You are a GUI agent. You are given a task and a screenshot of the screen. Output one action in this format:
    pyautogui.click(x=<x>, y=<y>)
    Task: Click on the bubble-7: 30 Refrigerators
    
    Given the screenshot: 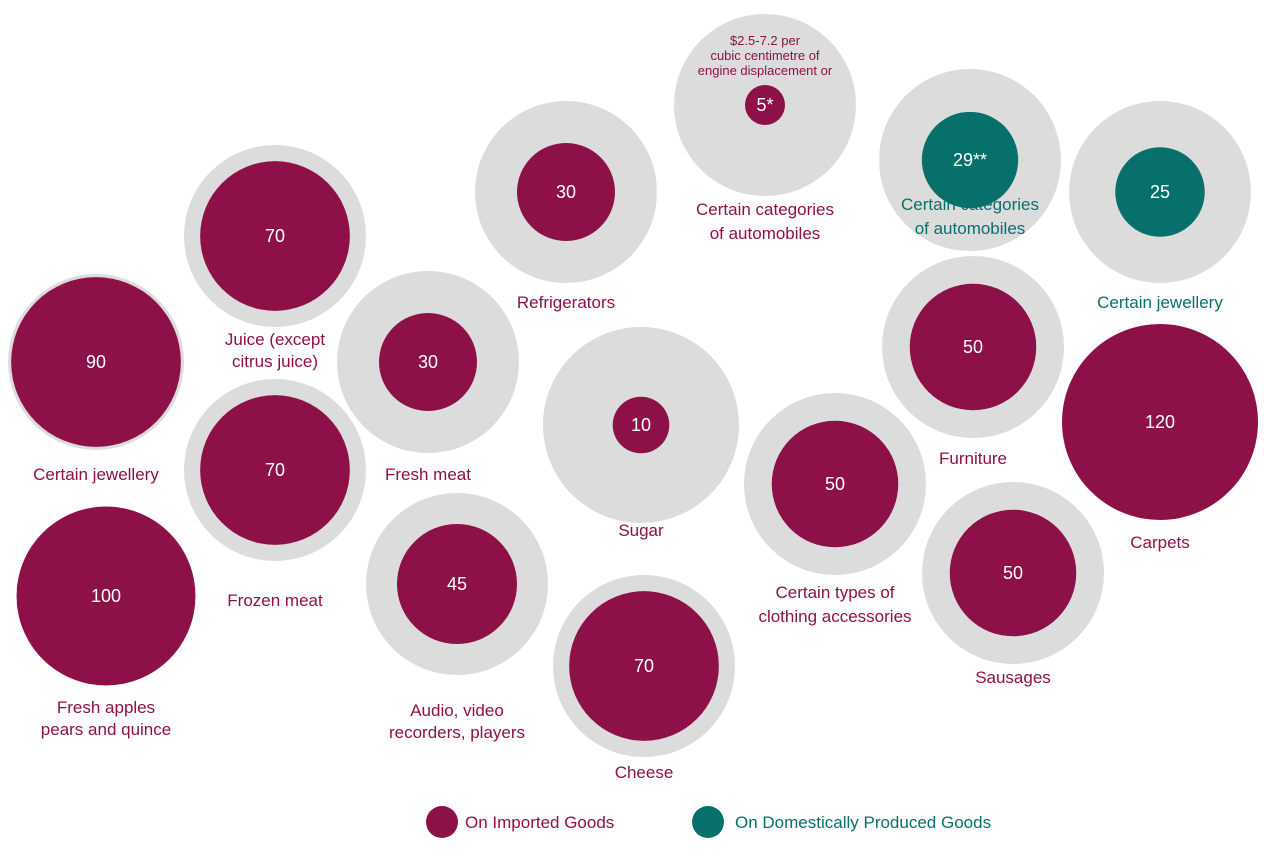 What is the action you would take?
    pyautogui.click(x=566, y=206)
    